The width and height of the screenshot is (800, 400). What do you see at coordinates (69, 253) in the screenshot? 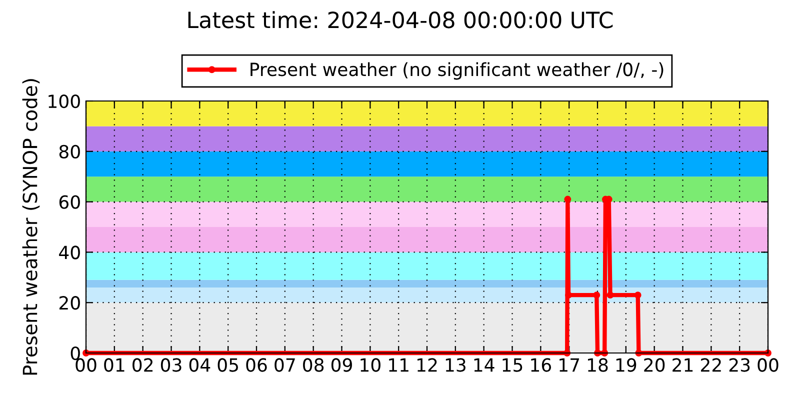
I see `y-tick-label: 40` at bounding box center [69, 253].